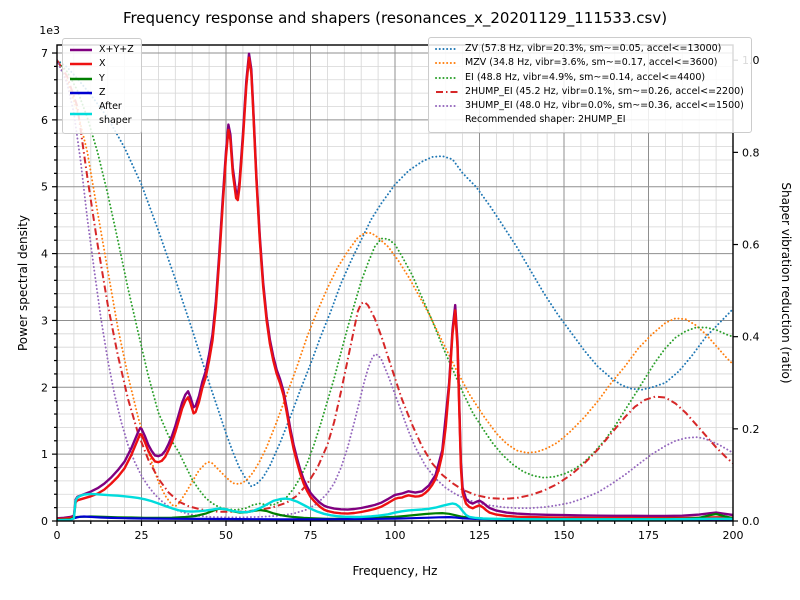 Image resolution: width=800 pixels, height=600 pixels. I want to click on y-right-tick-label: 0.0, so click(751, 521).